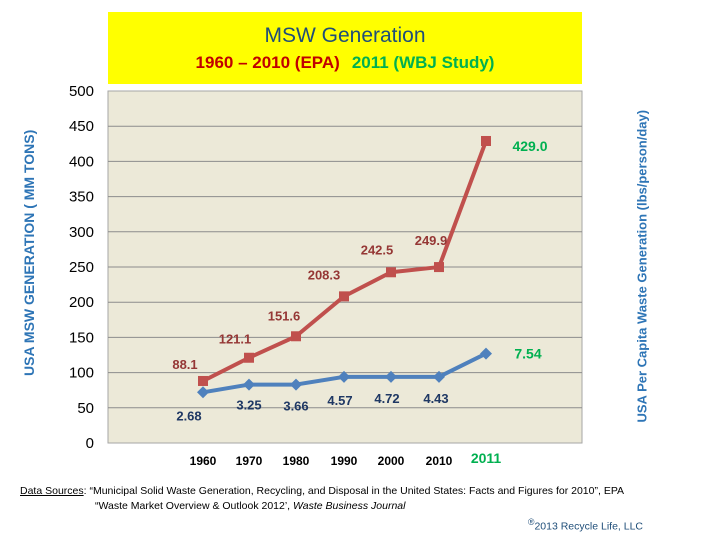  Describe the element at coordinates (81, 197) in the screenshot. I see `y-tick-label: 350` at that location.